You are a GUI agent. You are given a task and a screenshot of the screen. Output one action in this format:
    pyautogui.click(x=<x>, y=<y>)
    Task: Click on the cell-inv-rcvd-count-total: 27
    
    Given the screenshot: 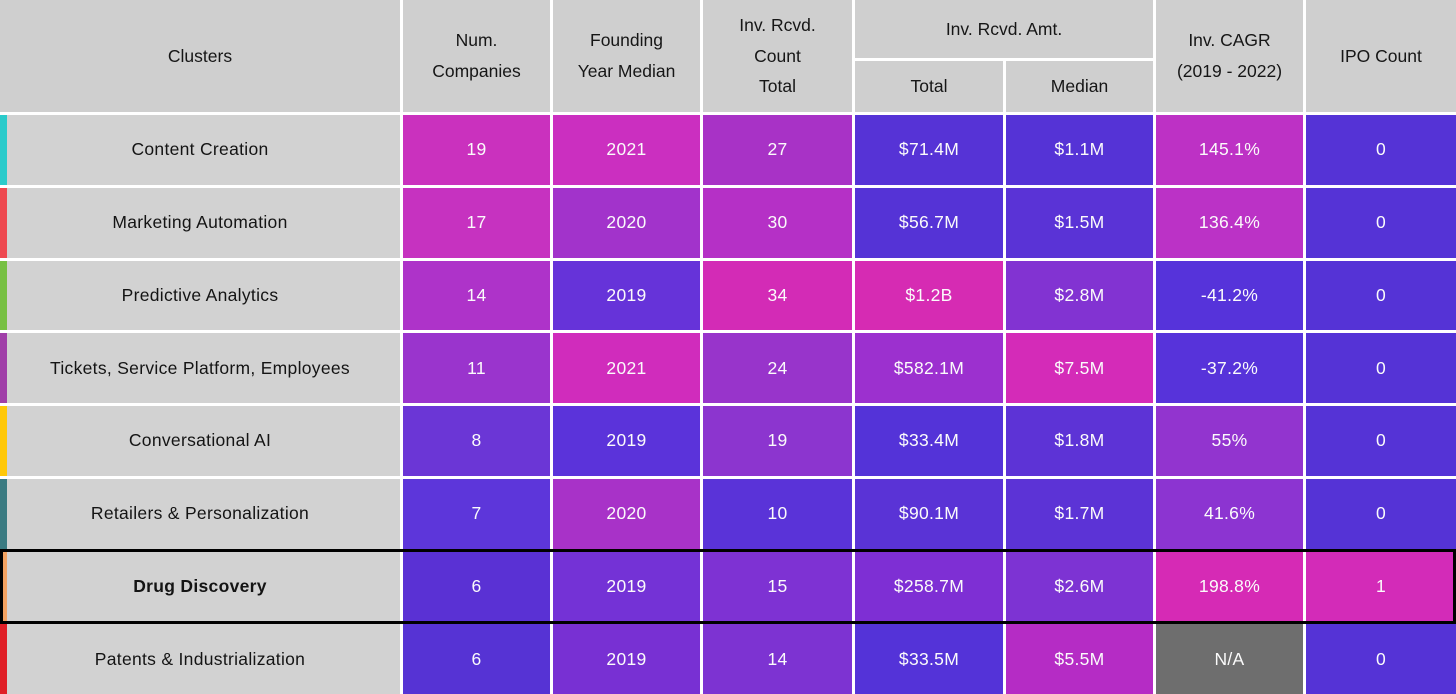 What is the action you would take?
    pyautogui.click(x=777, y=150)
    